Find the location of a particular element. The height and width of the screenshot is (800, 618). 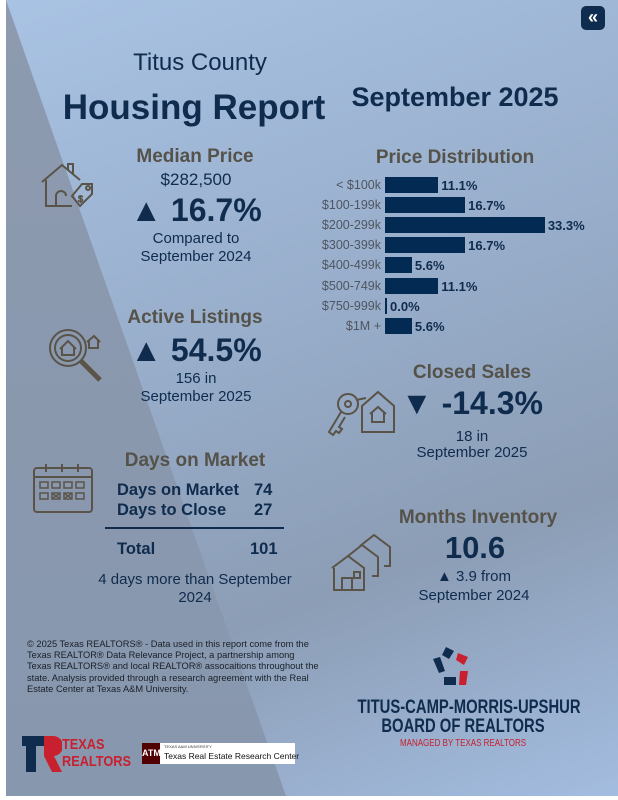

price-range-label: $500-749k is located at coordinates (351, 285).